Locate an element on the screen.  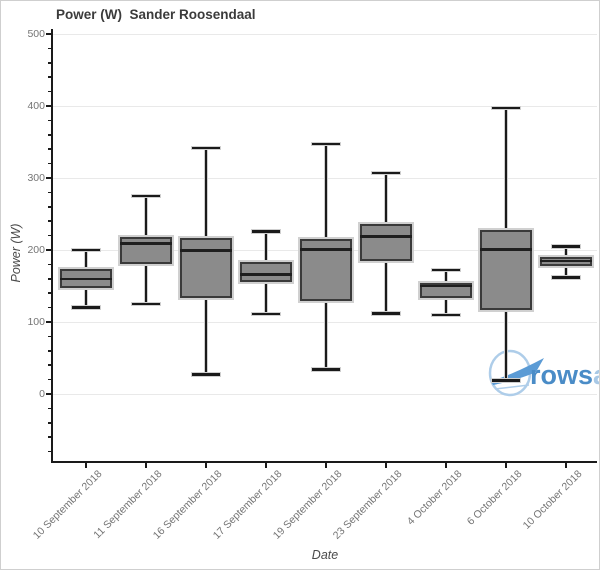
y-tick-label: 500 is located at coordinates (36, 34).